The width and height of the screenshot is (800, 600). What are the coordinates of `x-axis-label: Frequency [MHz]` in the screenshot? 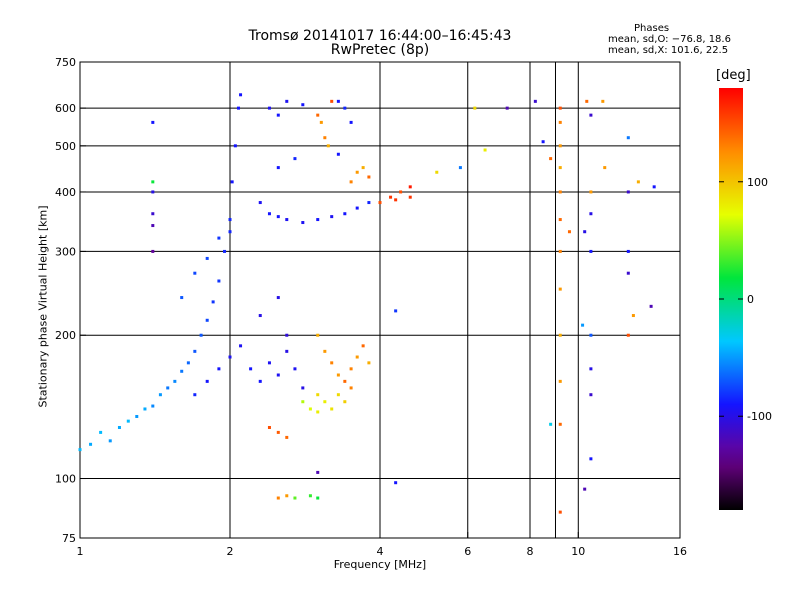 It's located at (380, 564).